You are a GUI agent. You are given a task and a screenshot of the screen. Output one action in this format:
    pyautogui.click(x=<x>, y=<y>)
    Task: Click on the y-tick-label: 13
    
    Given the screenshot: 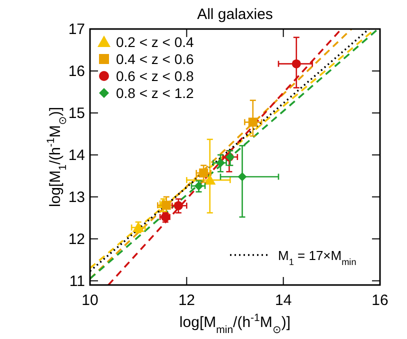 What is the action you would take?
    pyautogui.click(x=76, y=197)
    